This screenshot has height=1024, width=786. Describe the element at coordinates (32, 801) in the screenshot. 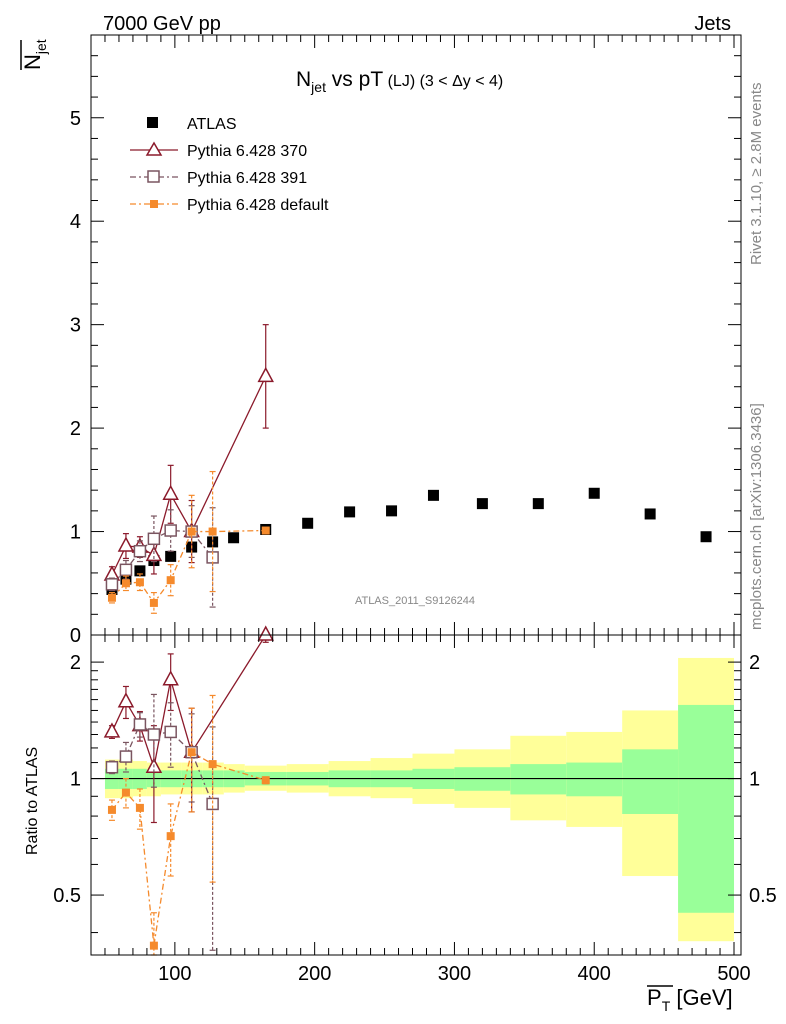

I see `ratio-y-axis-label: Ratio to ATLAS` at that location.